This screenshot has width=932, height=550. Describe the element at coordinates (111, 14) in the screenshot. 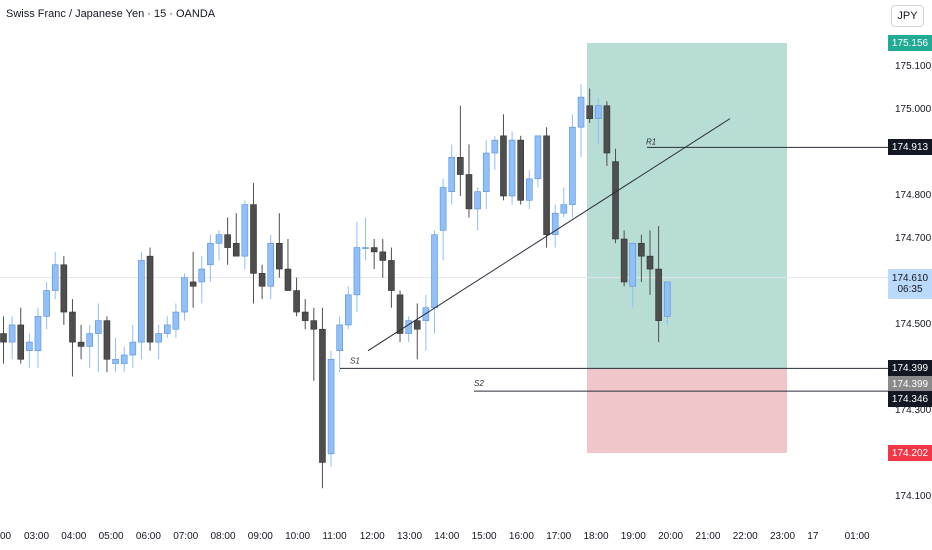

I see `chart-title: Swiss Franc / Japanese Yen · 15 · OANDA` at that location.